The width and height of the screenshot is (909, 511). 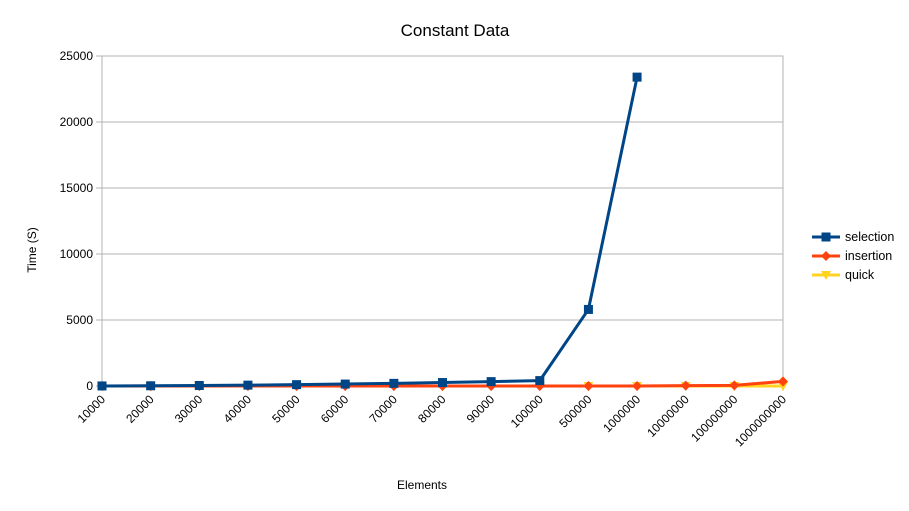 What do you see at coordinates (714, 418) in the screenshot?
I see `x-tick-label: 100000000` at bounding box center [714, 418].